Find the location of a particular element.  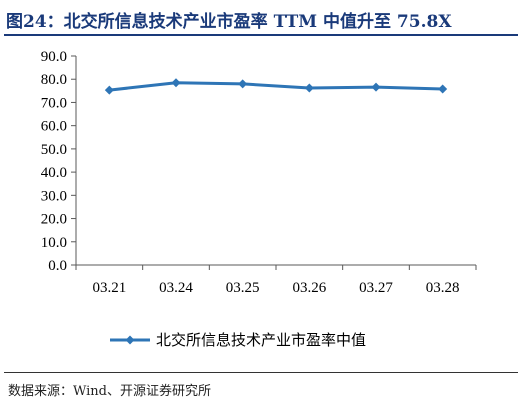

y-tick-label: 60.0 is located at coordinates (54, 127).